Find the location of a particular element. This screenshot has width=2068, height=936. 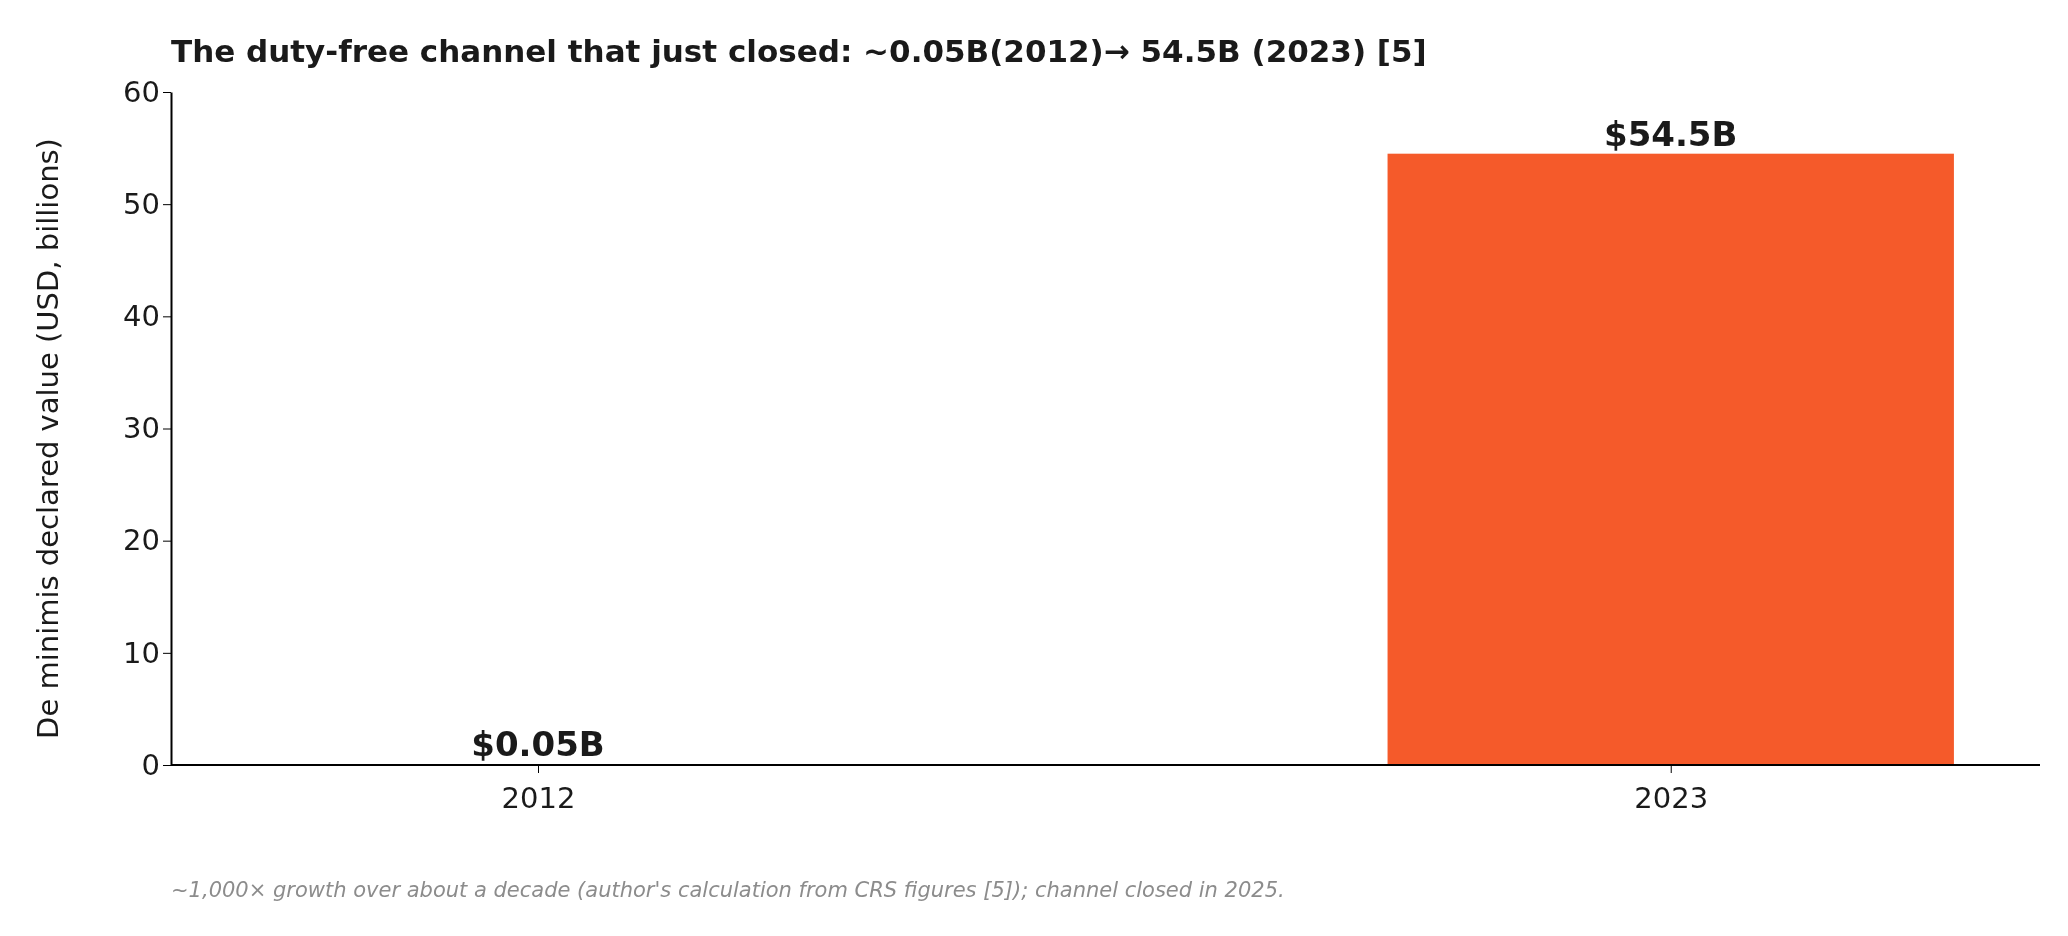

y-tick-label: 0 is located at coordinates (150, 764).